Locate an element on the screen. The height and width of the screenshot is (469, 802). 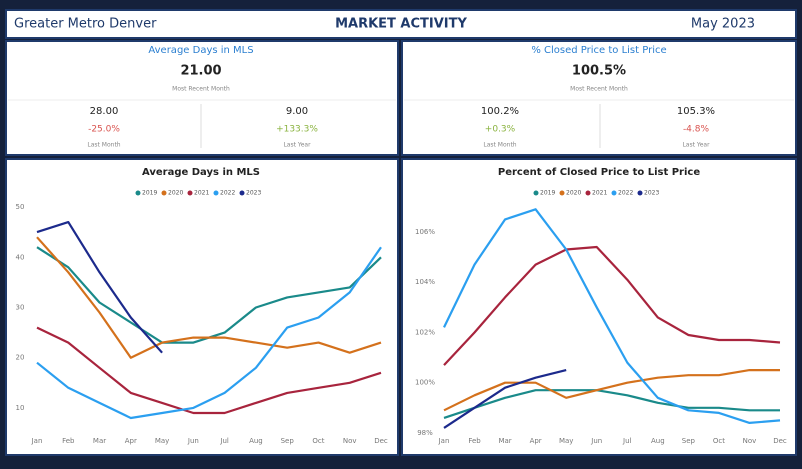
kpi-change: +133.3% is located at coordinates (297, 130).